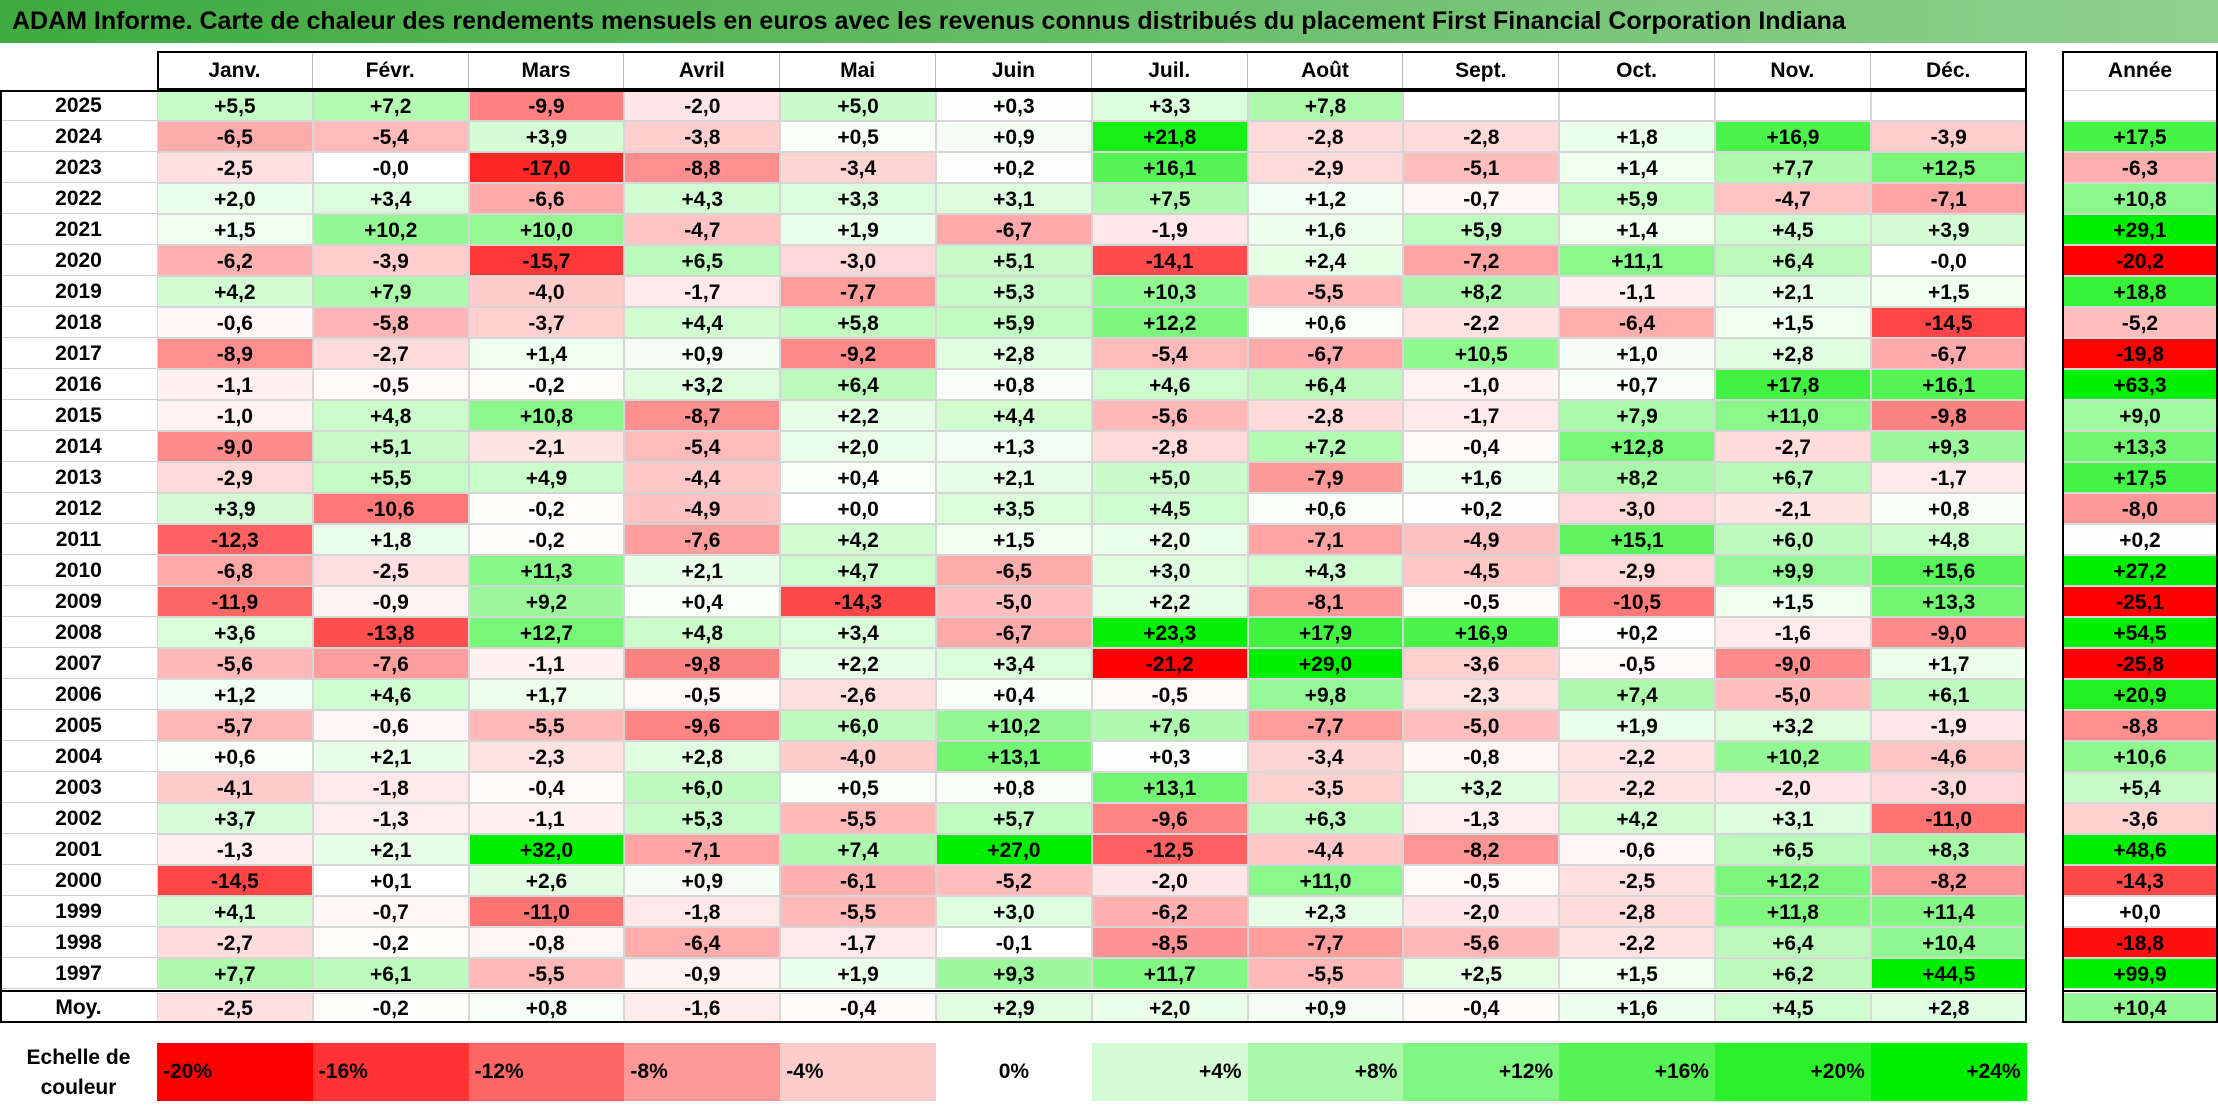 This screenshot has width=2218, height=1106. Describe the element at coordinates (1637, 942) in the screenshot. I see `heatmap-cell: -2,2` at that location.